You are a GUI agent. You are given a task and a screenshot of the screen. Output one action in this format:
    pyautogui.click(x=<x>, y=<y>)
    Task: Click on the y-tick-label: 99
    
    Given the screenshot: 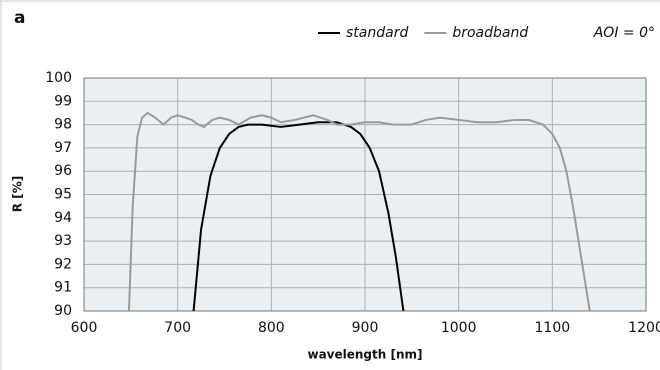 What is the action you would take?
    pyautogui.click(x=63, y=101)
    